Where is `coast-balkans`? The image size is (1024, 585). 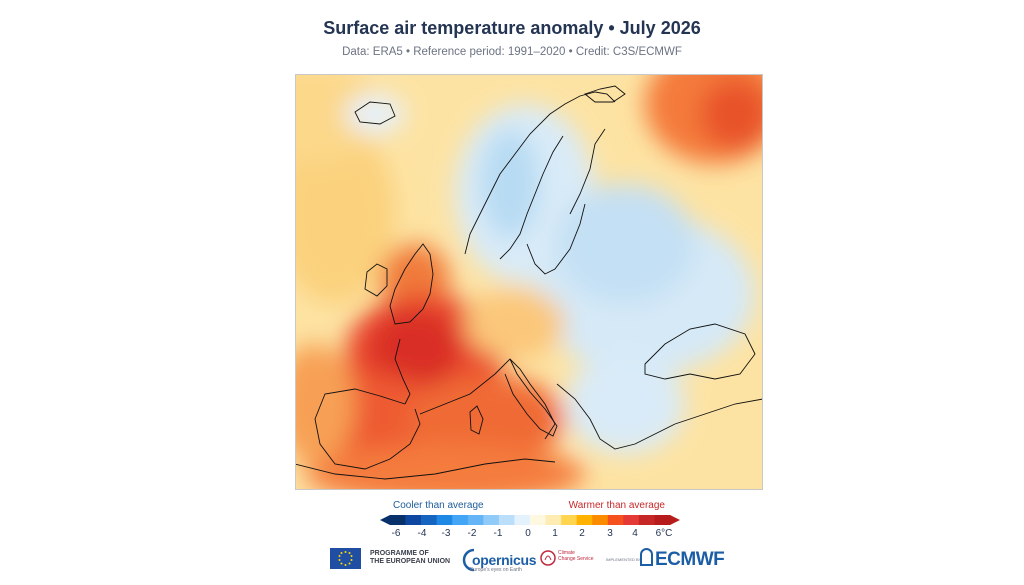 coast-balkans is located at coordinates (616, 416).